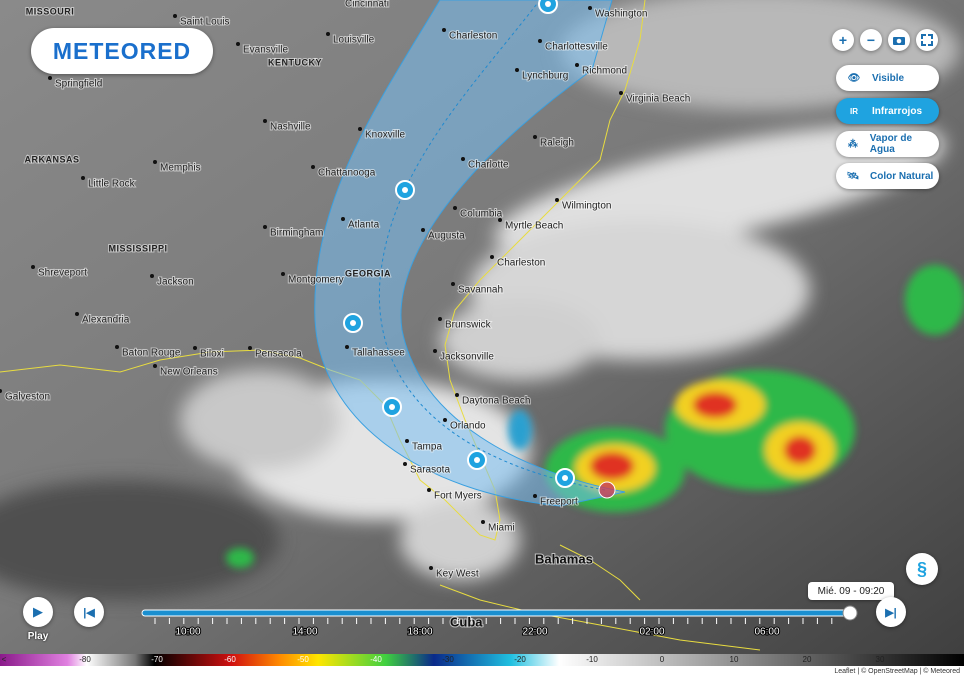  I want to click on city-label: Montgomery, so click(316, 280).